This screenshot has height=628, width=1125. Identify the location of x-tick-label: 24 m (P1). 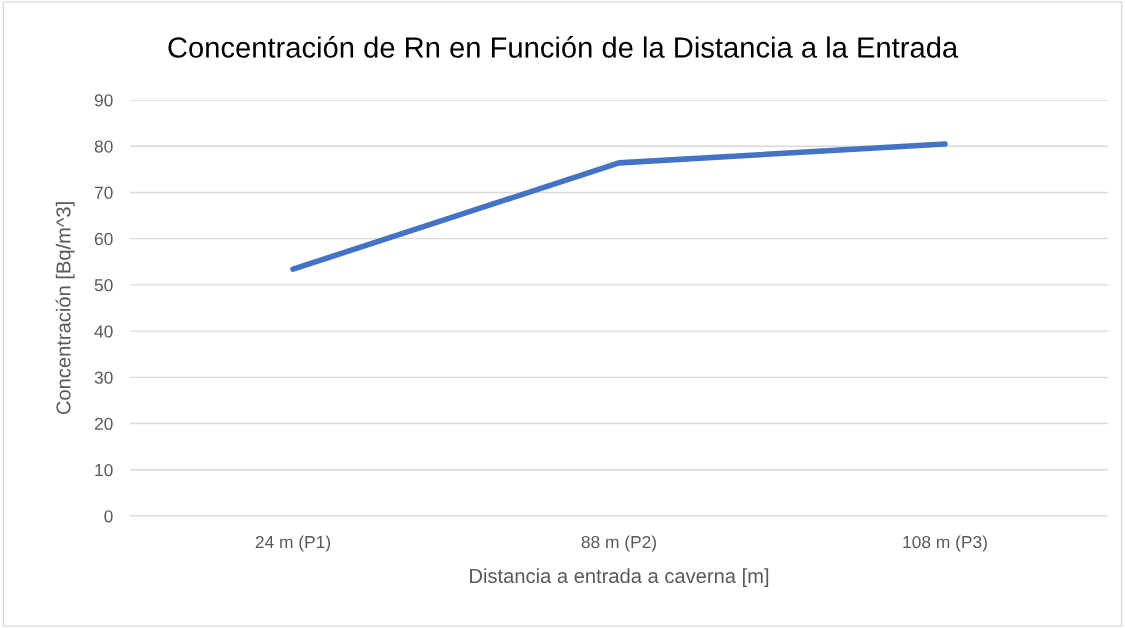
(293, 543).